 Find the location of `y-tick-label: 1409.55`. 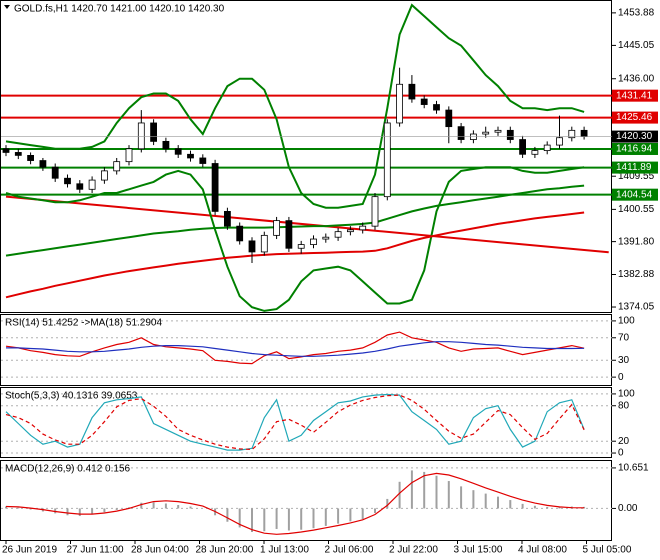

y-tick-label: 1409.55 is located at coordinates (636, 176).